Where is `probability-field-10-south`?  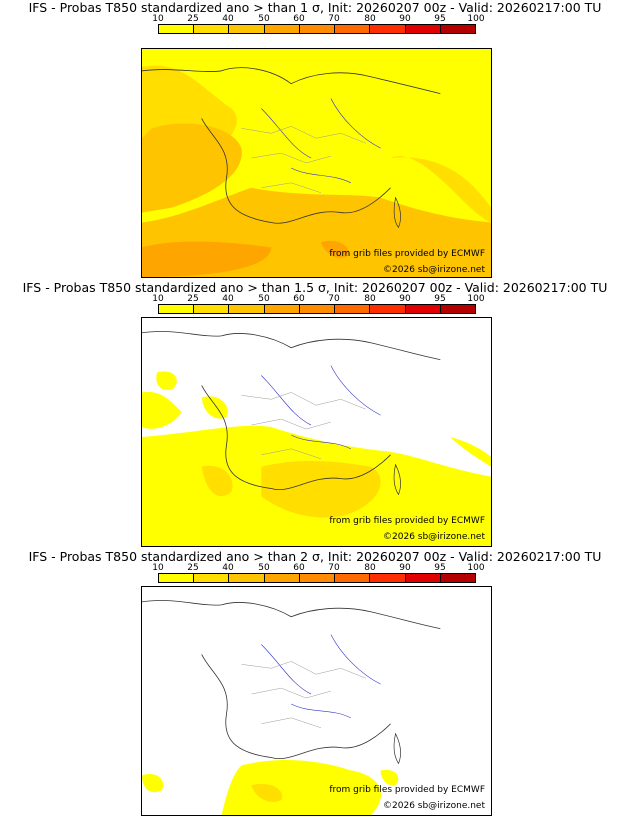
probability-field-10-south is located at coordinates (301, 787).